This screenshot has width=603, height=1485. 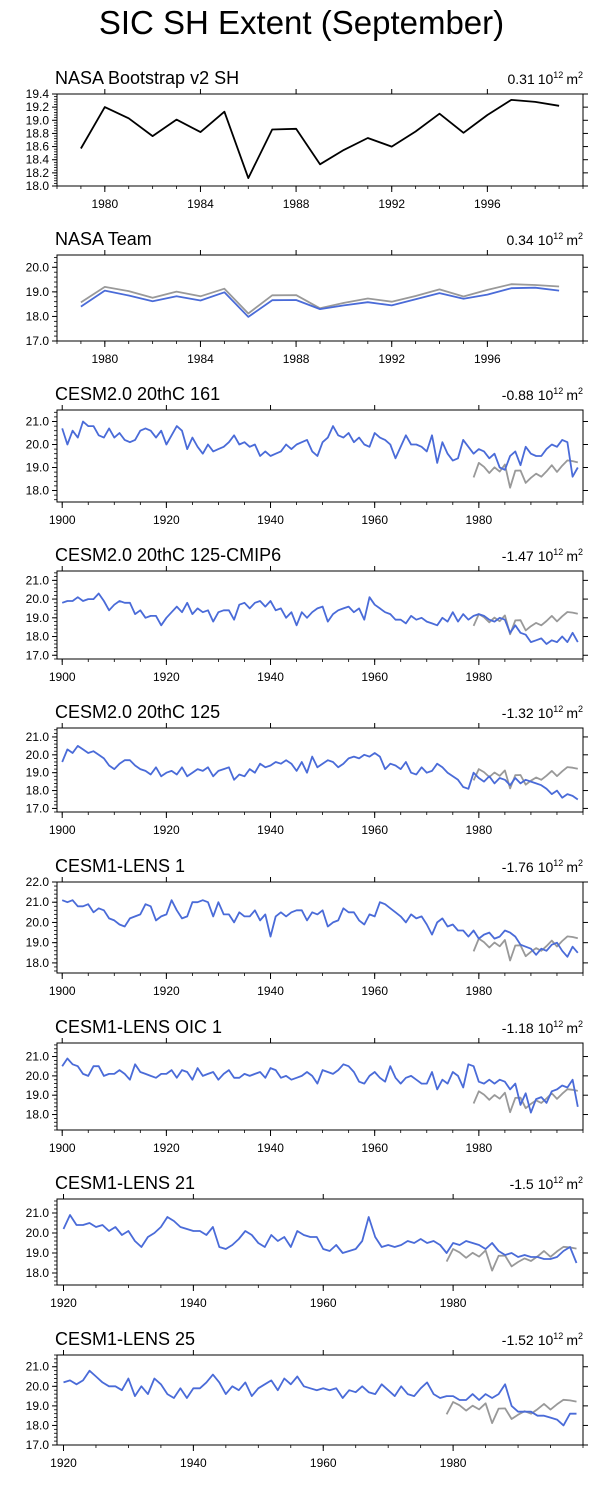 I want to click on panel-title: CESM2.0 20thC 125-CMIP6, so click(x=168, y=555).